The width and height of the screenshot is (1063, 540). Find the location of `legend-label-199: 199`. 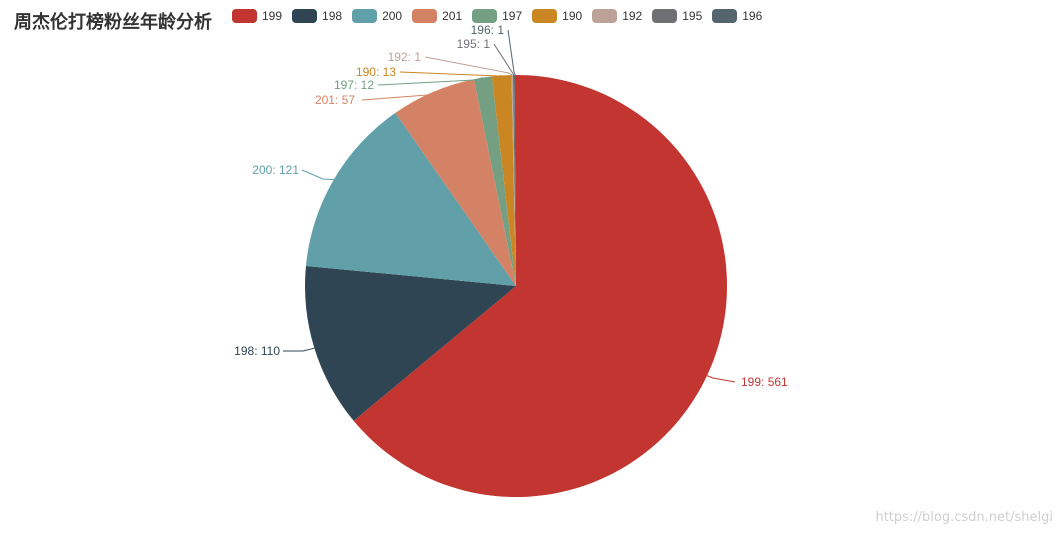

legend-label-199: 199 is located at coordinates (272, 16).